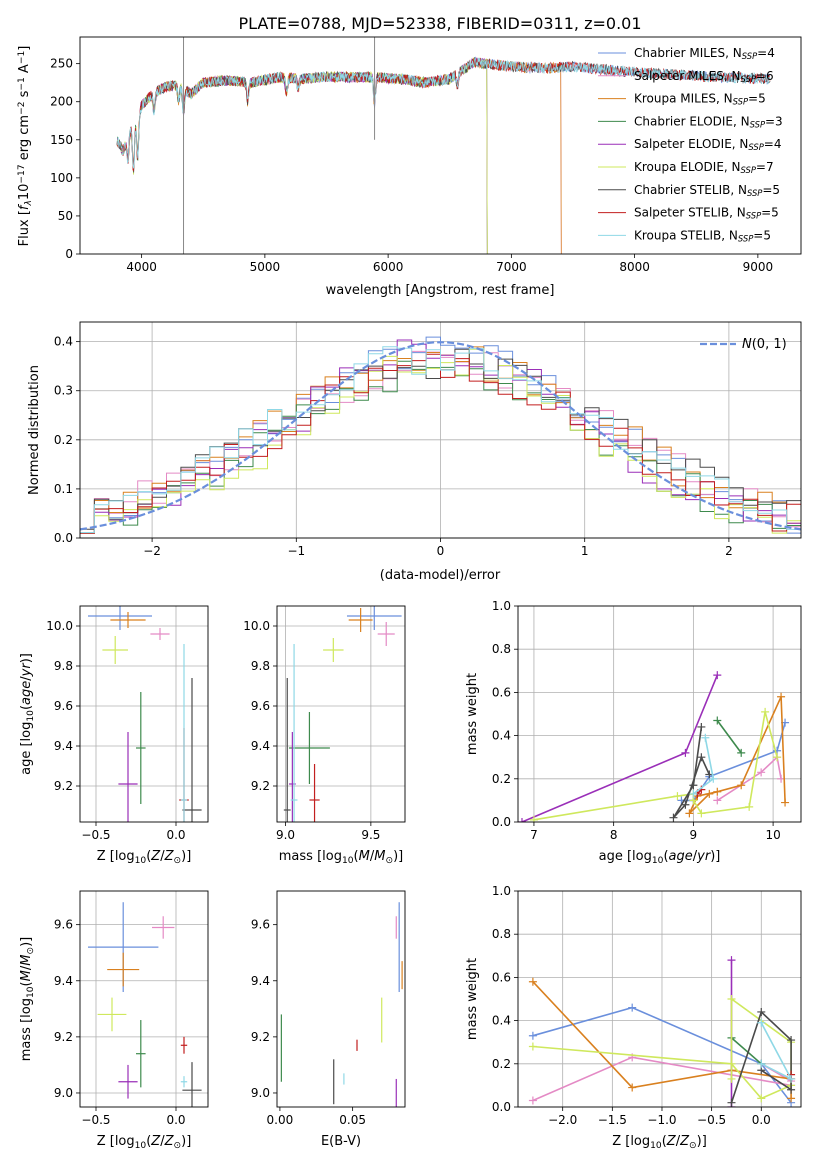 The image size is (819, 1170). I want to click on weight-metallicity-series, so click(662, 1031).